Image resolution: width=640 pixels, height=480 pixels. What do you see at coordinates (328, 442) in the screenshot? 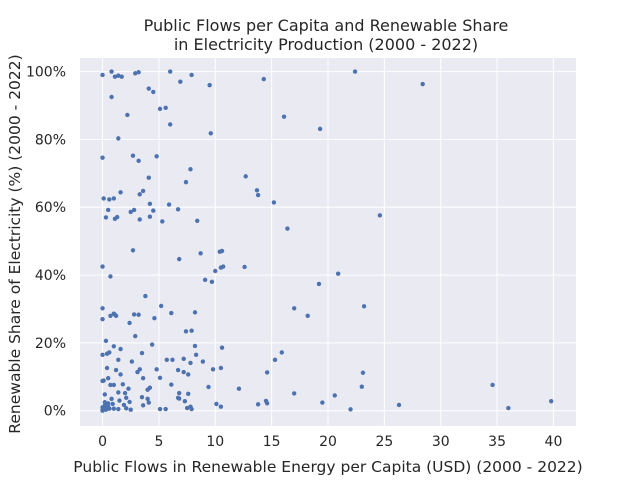
I see `x-tick-label: 20` at bounding box center [328, 442].